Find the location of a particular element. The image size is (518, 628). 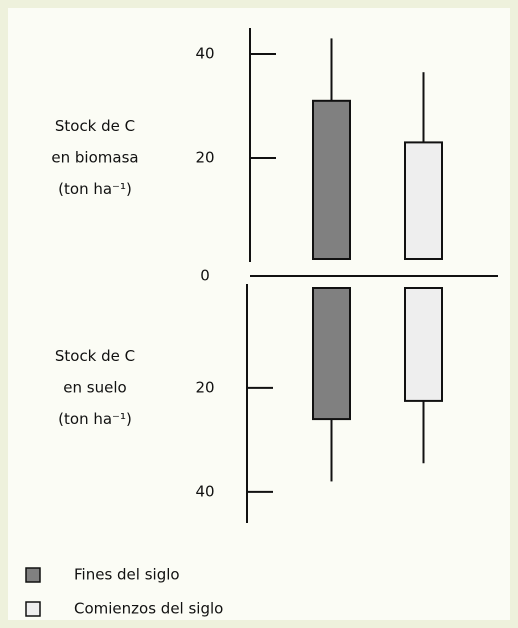

legend-label: Fines del siglo is located at coordinates (127, 575).